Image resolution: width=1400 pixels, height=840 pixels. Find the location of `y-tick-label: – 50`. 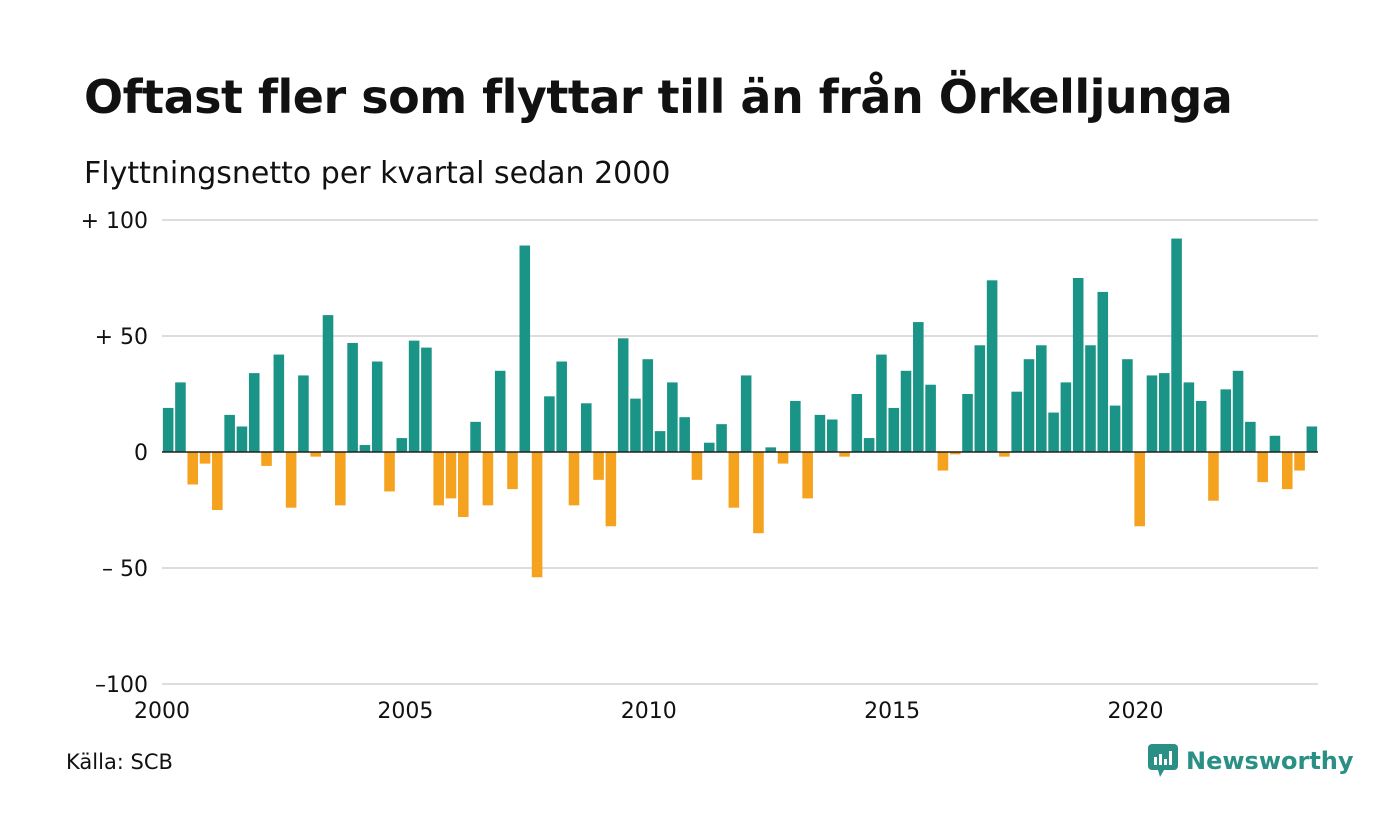

y-tick-label: – 50 is located at coordinates (125, 569).